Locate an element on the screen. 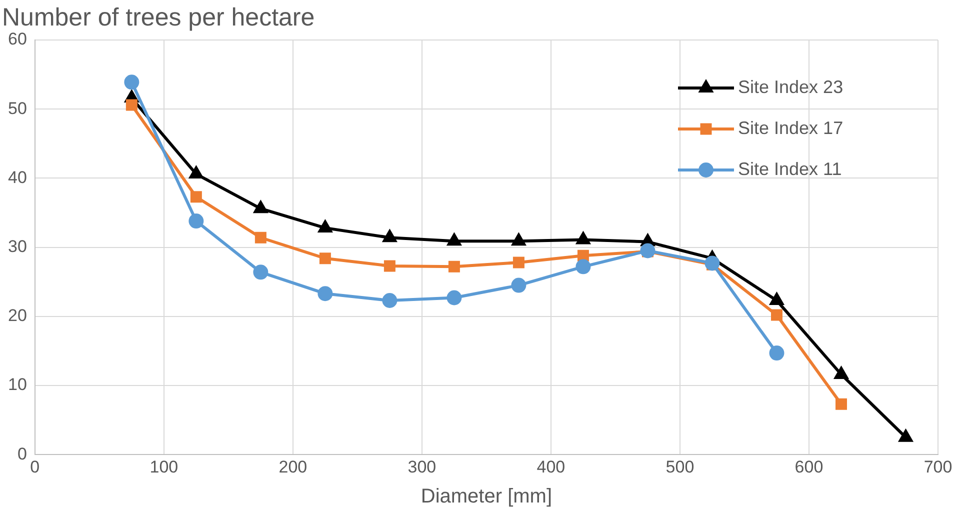 The width and height of the screenshot is (960, 513). x-tick-label: 400 is located at coordinates (551, 466).